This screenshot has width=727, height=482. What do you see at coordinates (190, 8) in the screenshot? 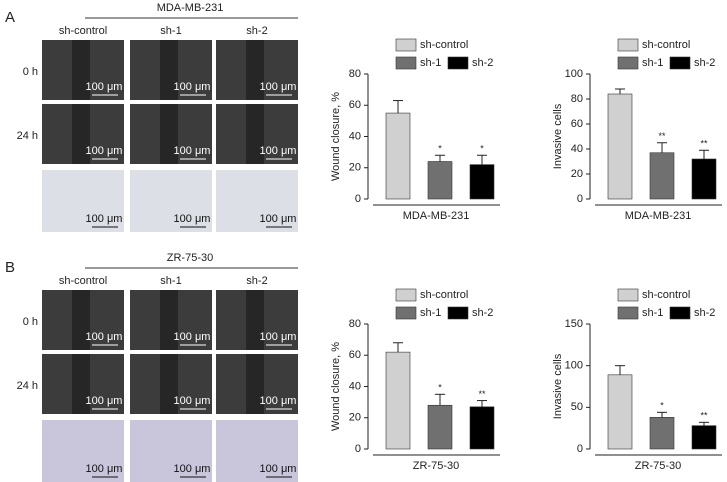
I see `cell-line-label: MDA-MB-231` at bounding box center [190, 8].